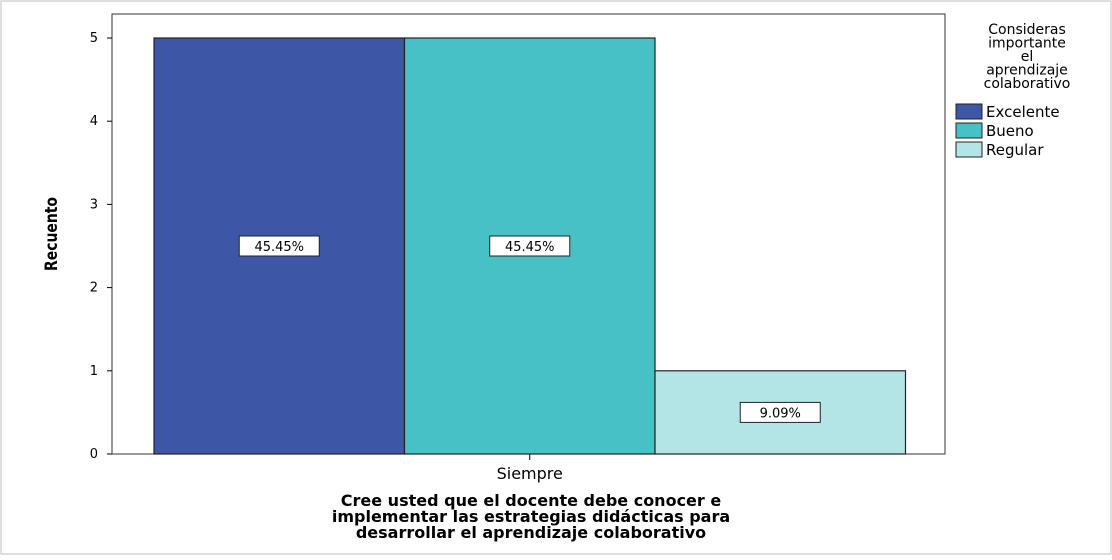 The image size is (1112, 560). I want to click on legend-swatch-excelente, so click(969, 111).